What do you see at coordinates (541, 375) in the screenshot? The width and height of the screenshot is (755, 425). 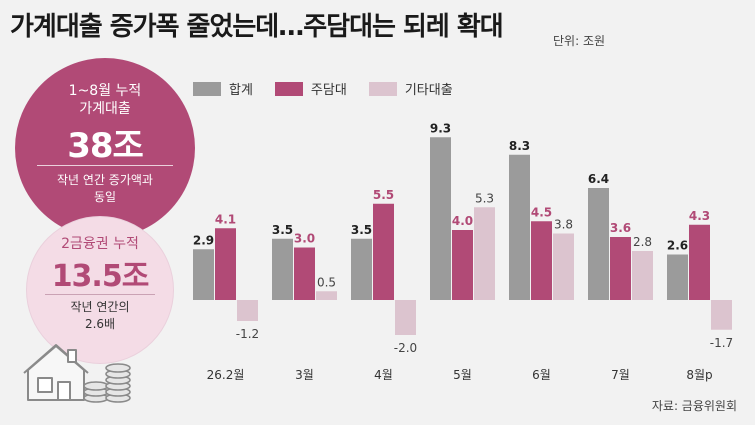 I see `x-tick-label: 6월` at bounding box center [541, 375].